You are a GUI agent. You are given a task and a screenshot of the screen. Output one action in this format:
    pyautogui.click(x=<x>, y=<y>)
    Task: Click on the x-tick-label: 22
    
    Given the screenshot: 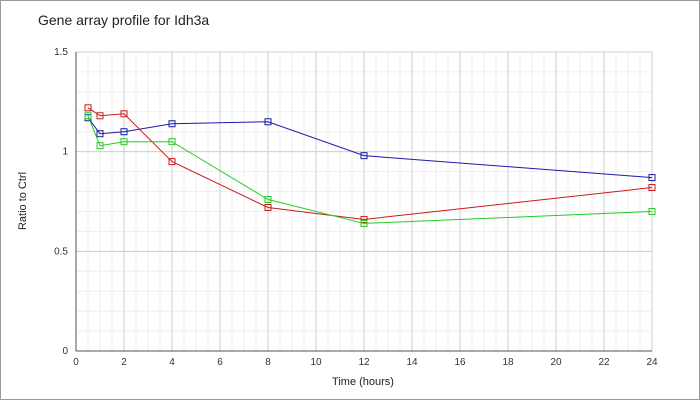 What is the action you would take?
    pyautogui.click(x=604, y=362)
    